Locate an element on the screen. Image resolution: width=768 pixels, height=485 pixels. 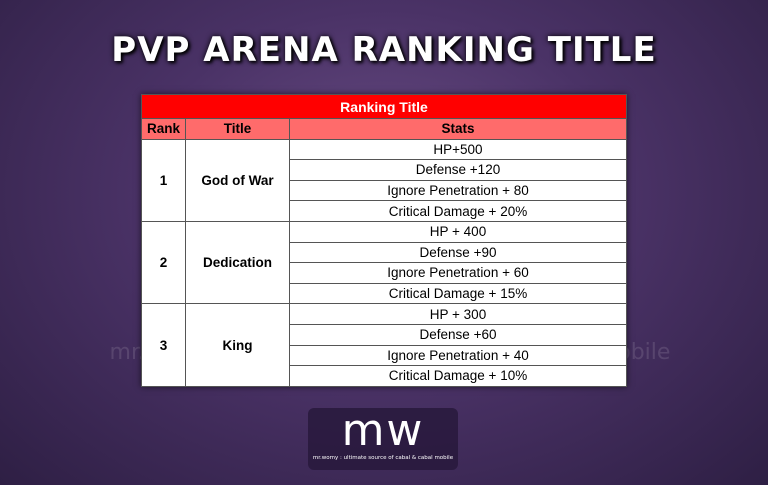
table-row: 2 Dedication HP + 400 is located at coordinates (384, 262).